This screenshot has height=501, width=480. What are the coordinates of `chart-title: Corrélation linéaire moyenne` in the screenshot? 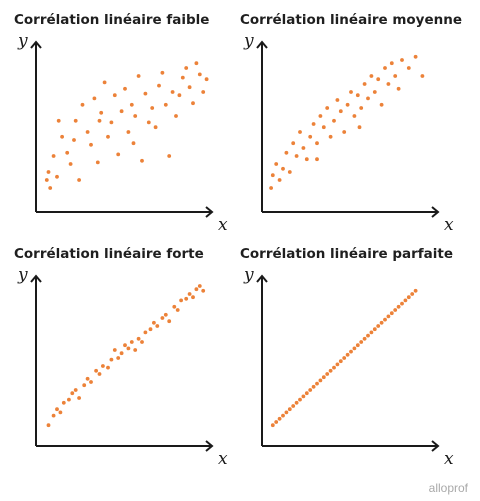 It's located at (351, 20).